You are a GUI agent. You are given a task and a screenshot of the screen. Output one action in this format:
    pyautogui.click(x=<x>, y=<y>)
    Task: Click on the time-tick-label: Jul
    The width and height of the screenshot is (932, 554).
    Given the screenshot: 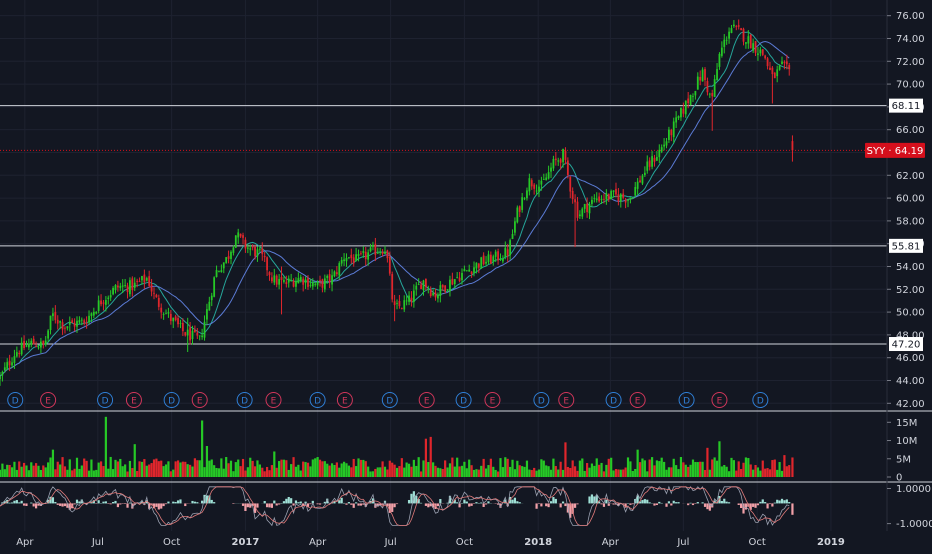 What is the action you would take?
    pyautogui.click(x=390, y=542)
    